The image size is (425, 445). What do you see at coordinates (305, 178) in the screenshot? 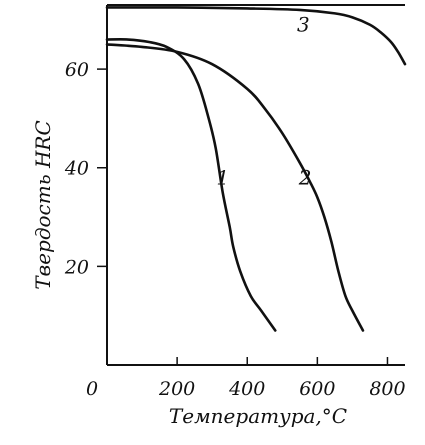
I see `curve-2-label: 2` at bounding box center [305, 178].